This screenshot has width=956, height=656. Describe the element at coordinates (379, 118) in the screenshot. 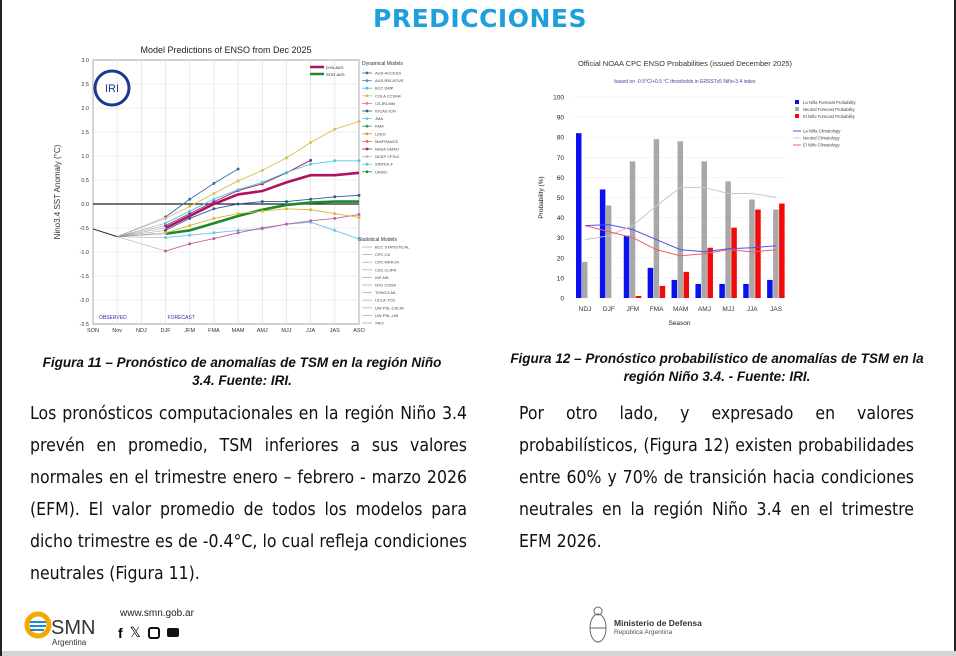

I see `legend-label: JMA` at that location.